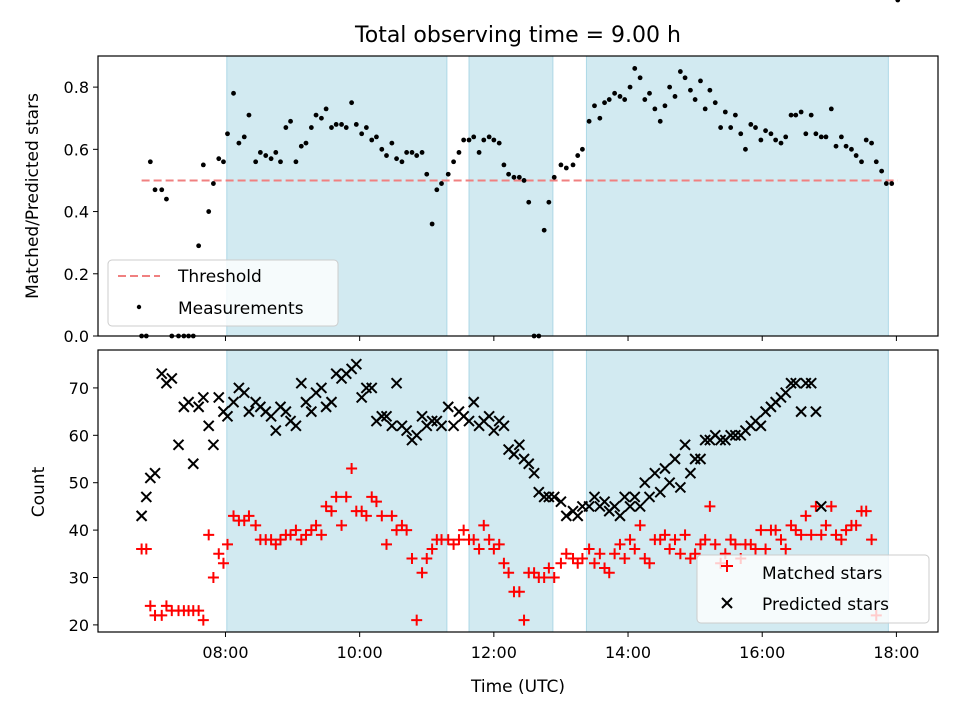 This screenshot has height=724, width=960. What do you see at coordinates (139, 307) in the screenshot?
I see `legend-measurements-swatch` at bounding box center [139, 307].